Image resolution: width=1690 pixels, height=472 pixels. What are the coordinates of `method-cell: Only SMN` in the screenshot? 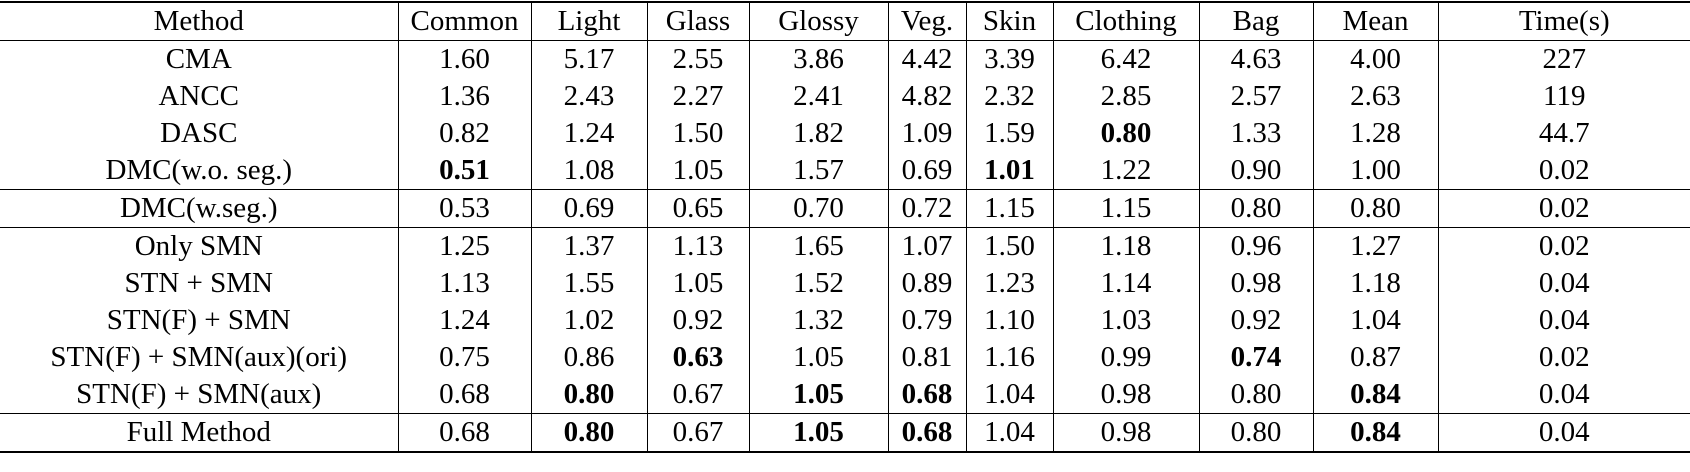 It's located at (198, 246).